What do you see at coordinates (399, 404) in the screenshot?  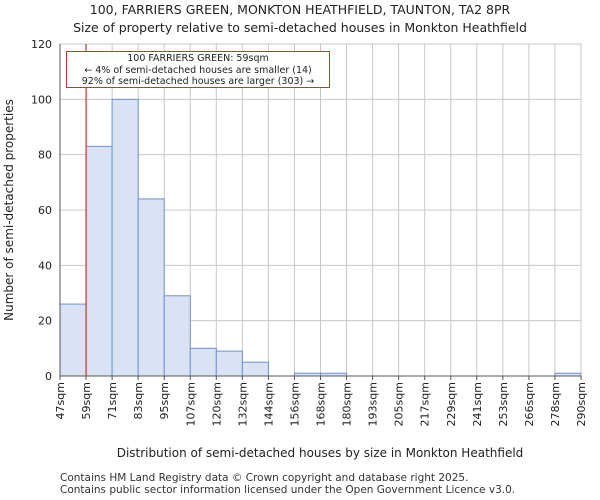 I see `x-tick-label: 205sqm` at bounding box center [399, 404].